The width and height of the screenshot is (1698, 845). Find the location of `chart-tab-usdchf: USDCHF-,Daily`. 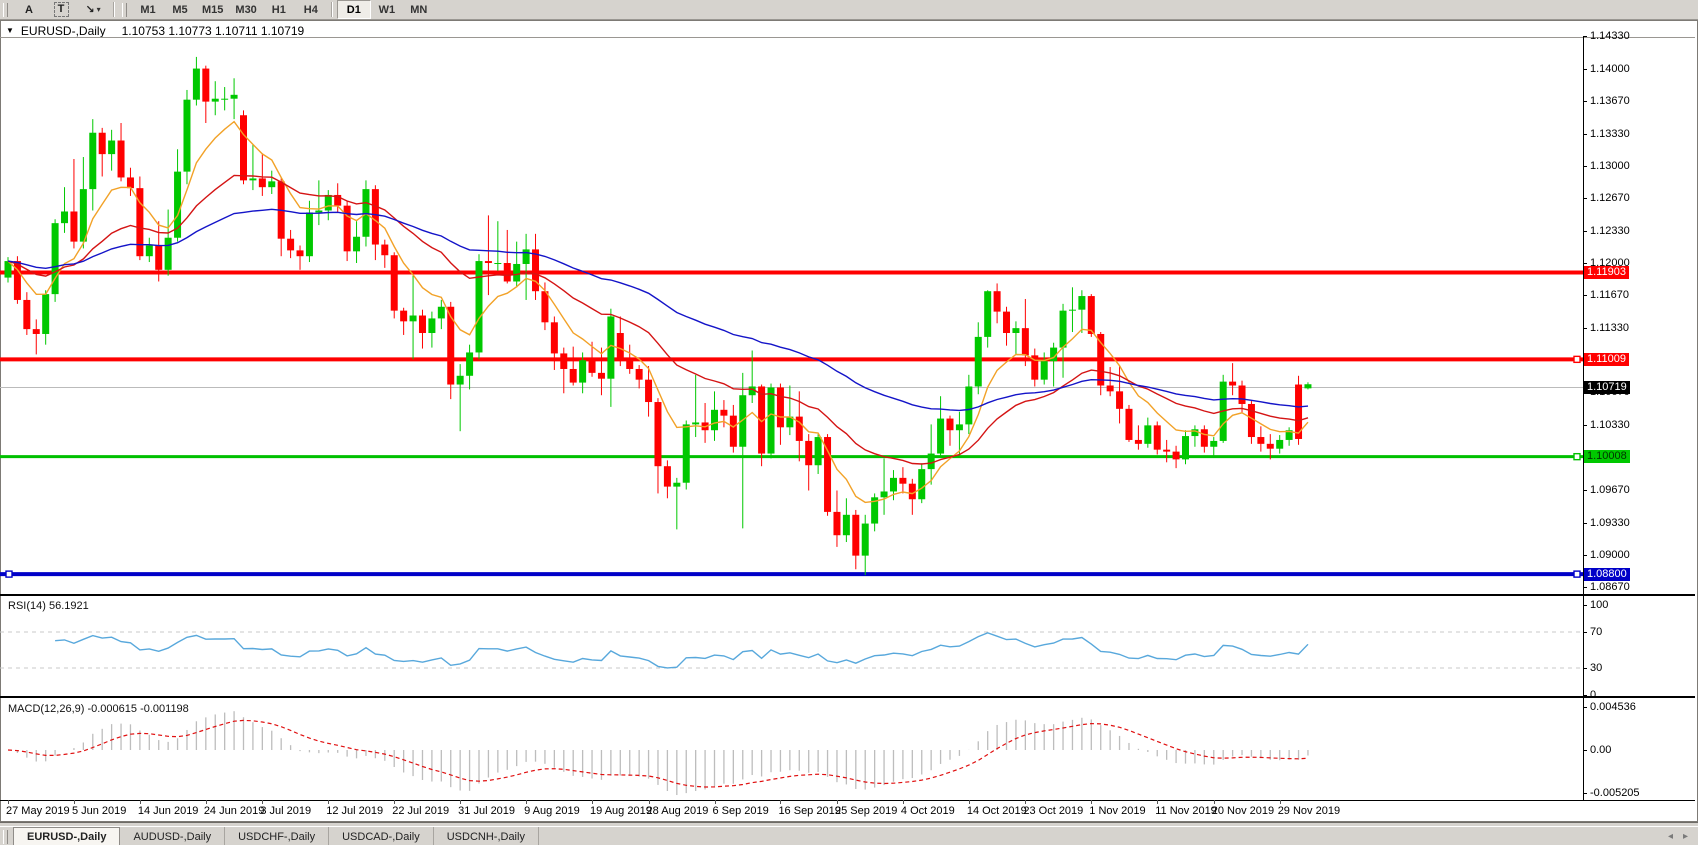

chart-tab-usdchf: USDCHF-,Daily is located at coordinates (277, 836).